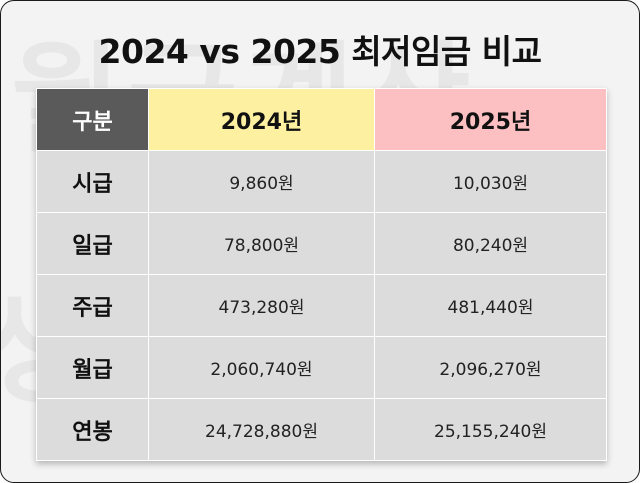 The image size is (640, 483). Describe the element at coordinates (261, 243) in the screenshot. I see `value-2024-daily: 78,800원` at that location.